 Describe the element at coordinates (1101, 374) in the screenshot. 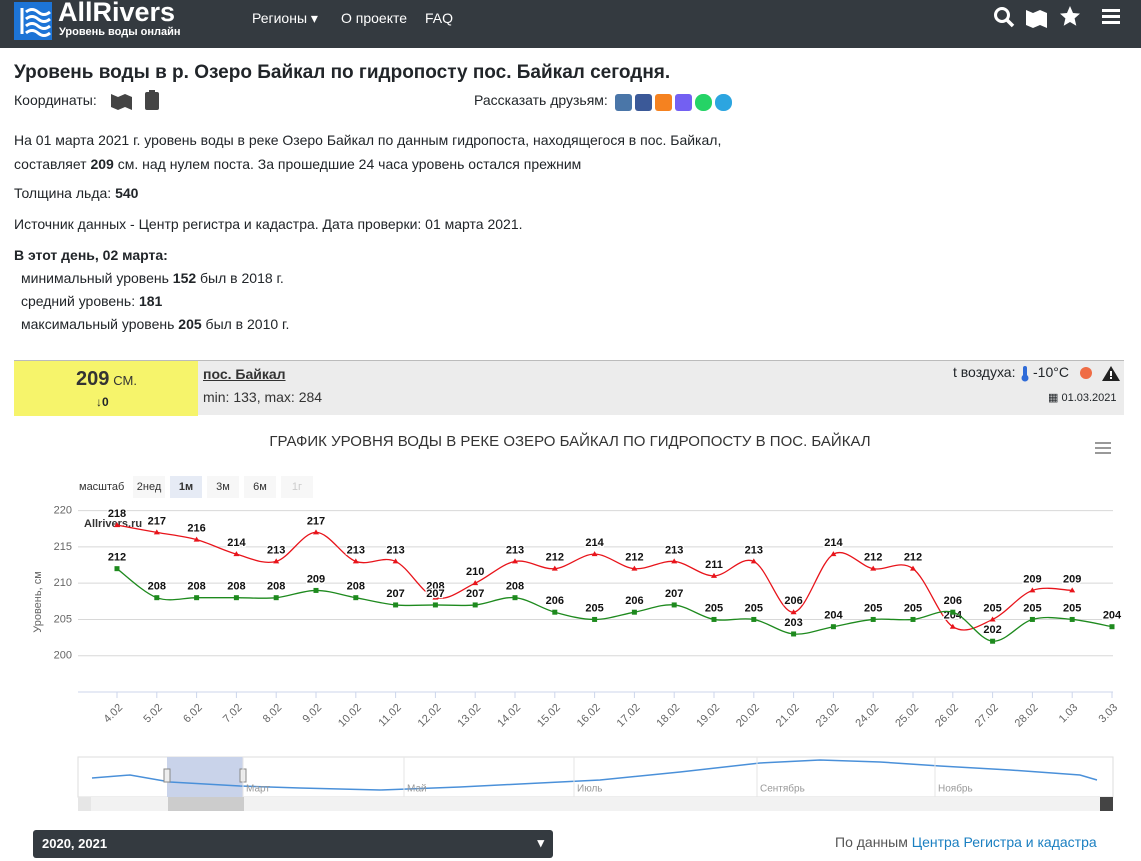

I see `status-icons` at that location.